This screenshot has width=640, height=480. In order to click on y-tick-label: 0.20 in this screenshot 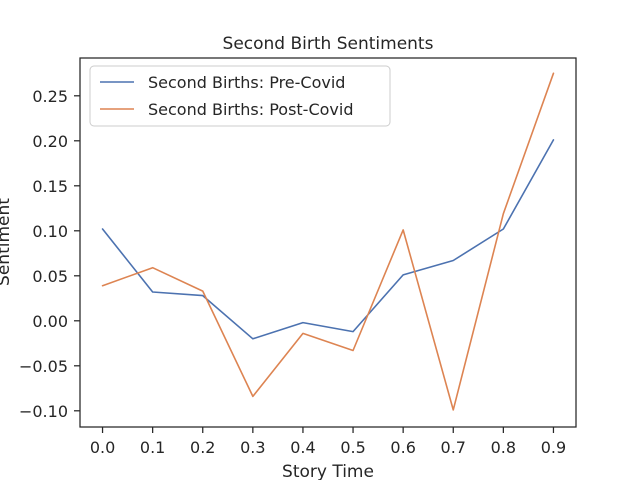, I will do `click(50, 141)`.